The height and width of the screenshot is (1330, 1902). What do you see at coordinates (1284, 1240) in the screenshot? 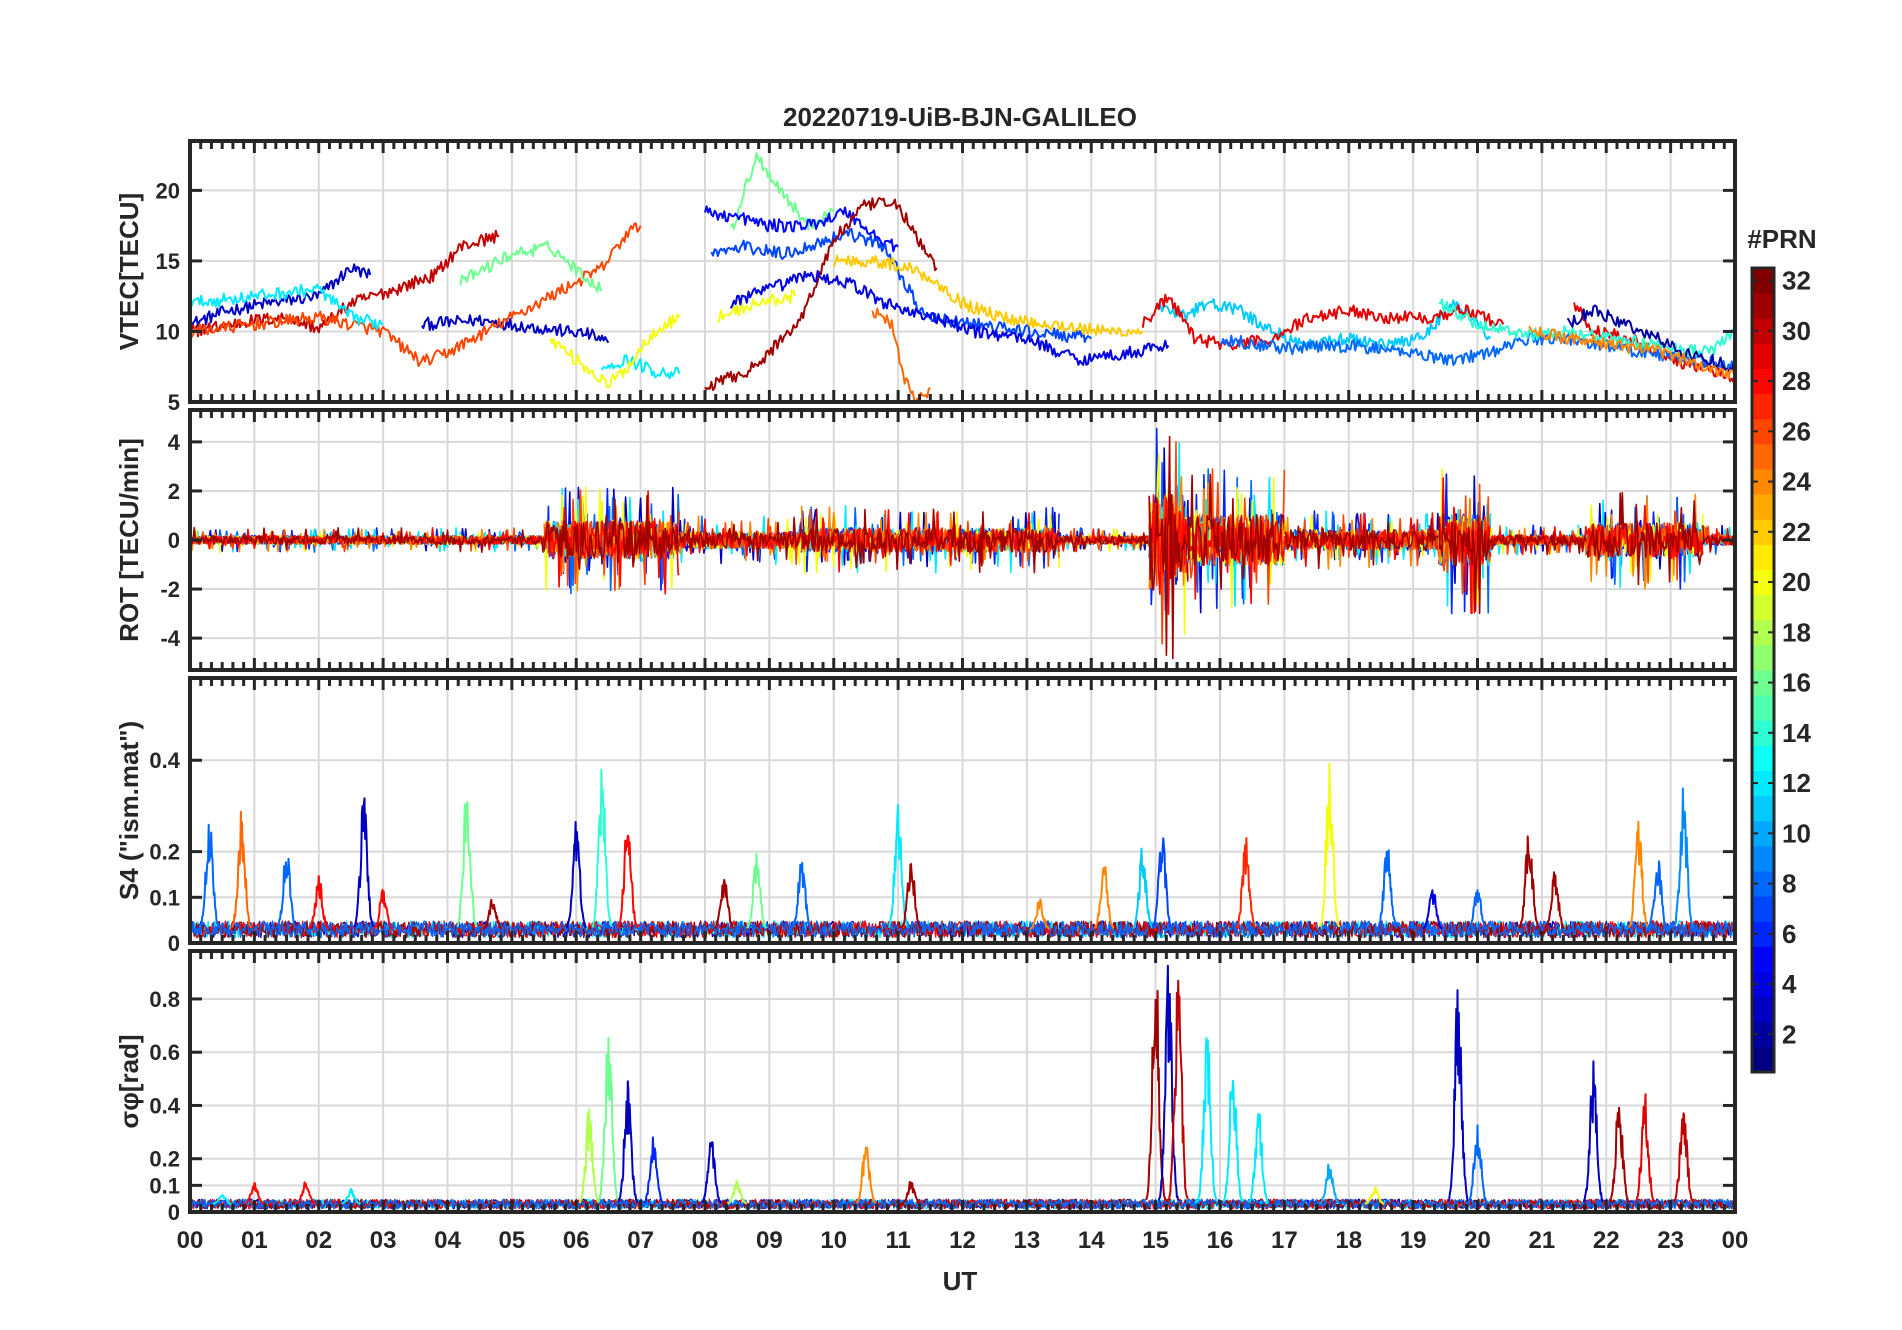
I see `x-tick-label: 17` at bounding box center [1284, 1240].